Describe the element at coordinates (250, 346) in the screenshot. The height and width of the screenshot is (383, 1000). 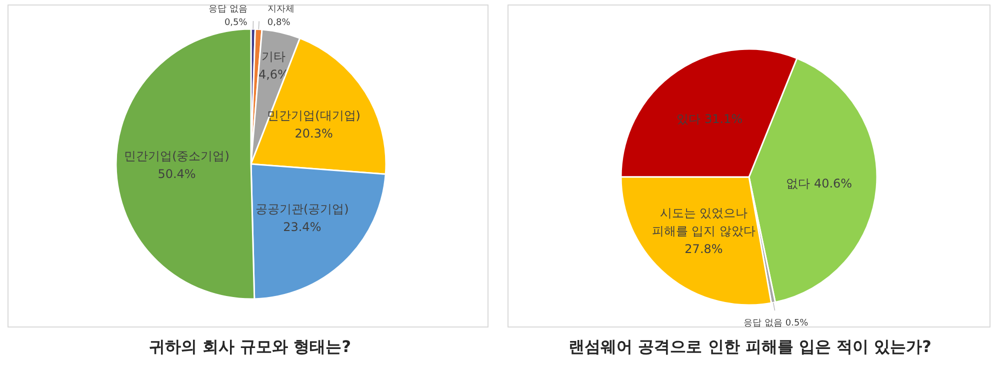
I see `text: 귀하의 회사 규모와 형태는?` at that location.